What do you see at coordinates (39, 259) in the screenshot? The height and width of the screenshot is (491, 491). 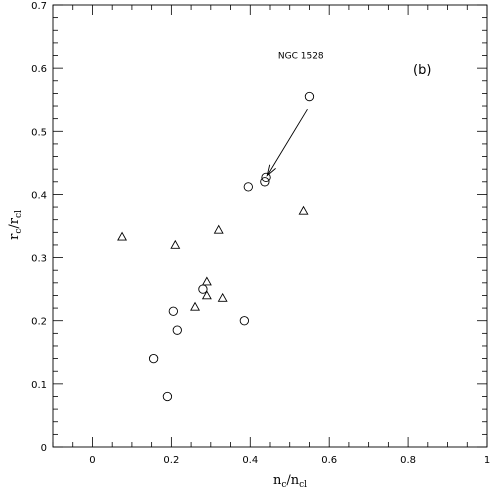 I see `y-tick-label: 0.3` at bounding box center [39, 259].